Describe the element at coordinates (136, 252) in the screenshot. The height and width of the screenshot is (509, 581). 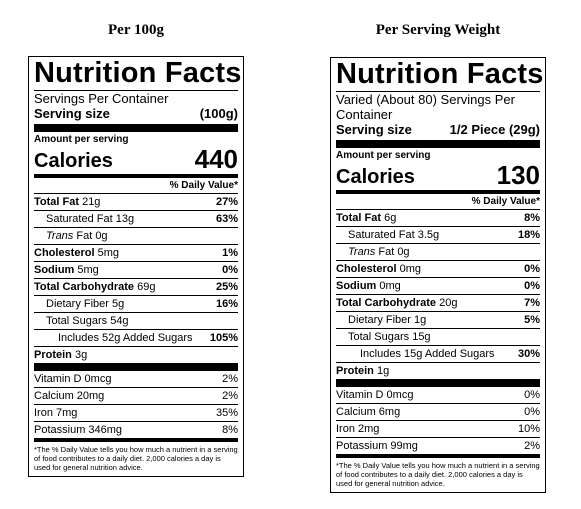
I see `nutrient-row-cholesterol: Cholesterol 5mg 1%` at that location.